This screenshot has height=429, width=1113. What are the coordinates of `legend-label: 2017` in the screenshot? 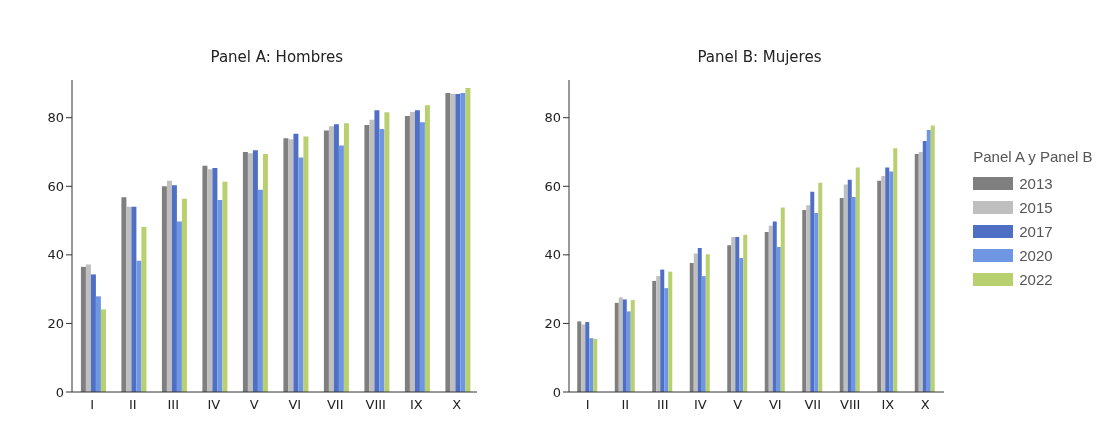 It's located at (1036, 231).